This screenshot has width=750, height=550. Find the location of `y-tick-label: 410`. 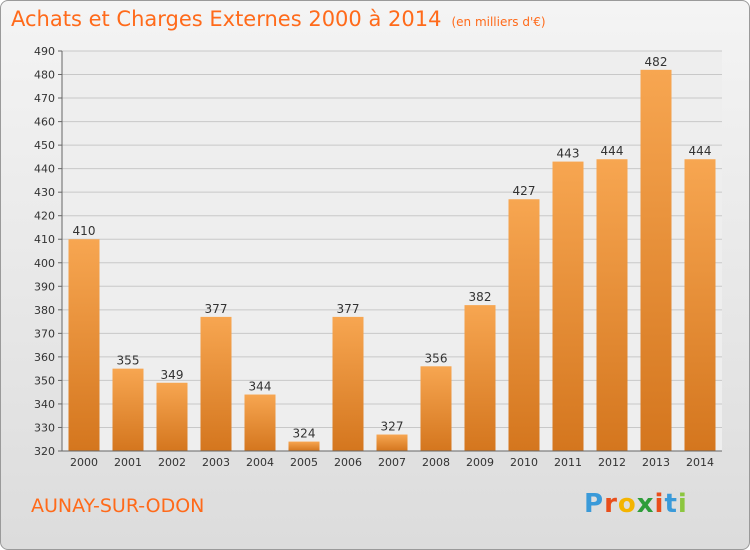

y-tick-label: 410 is located at coordinates (44, 239).